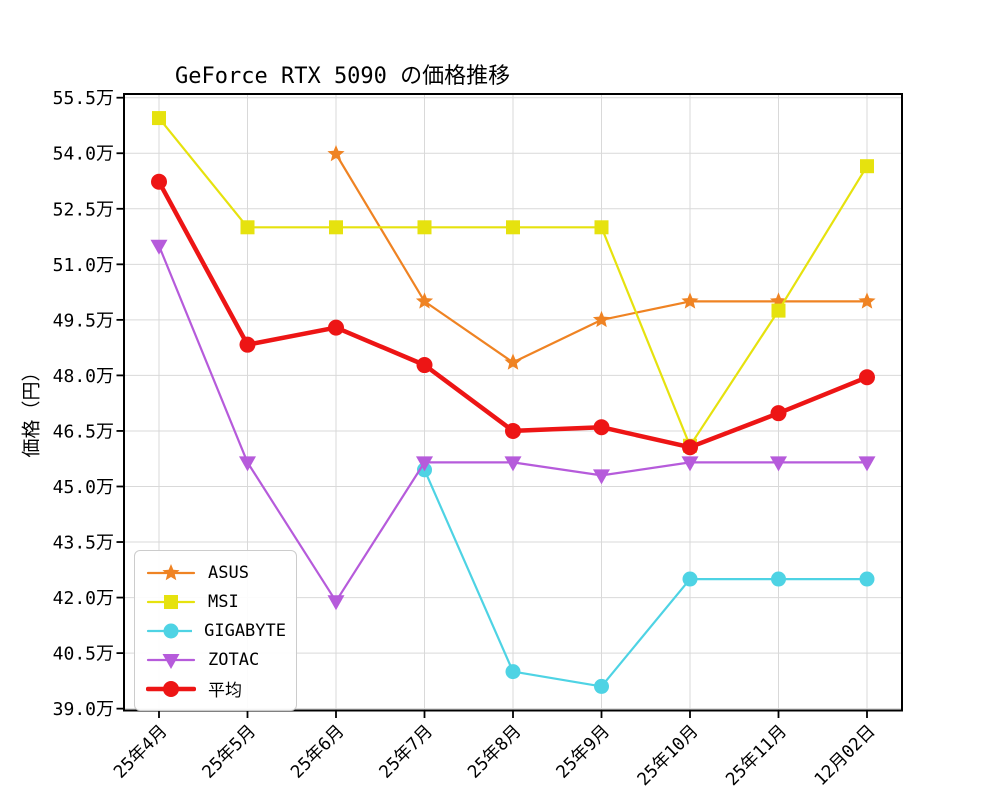  I want to click on legend-row-msi: MSI, so click(216, 601).